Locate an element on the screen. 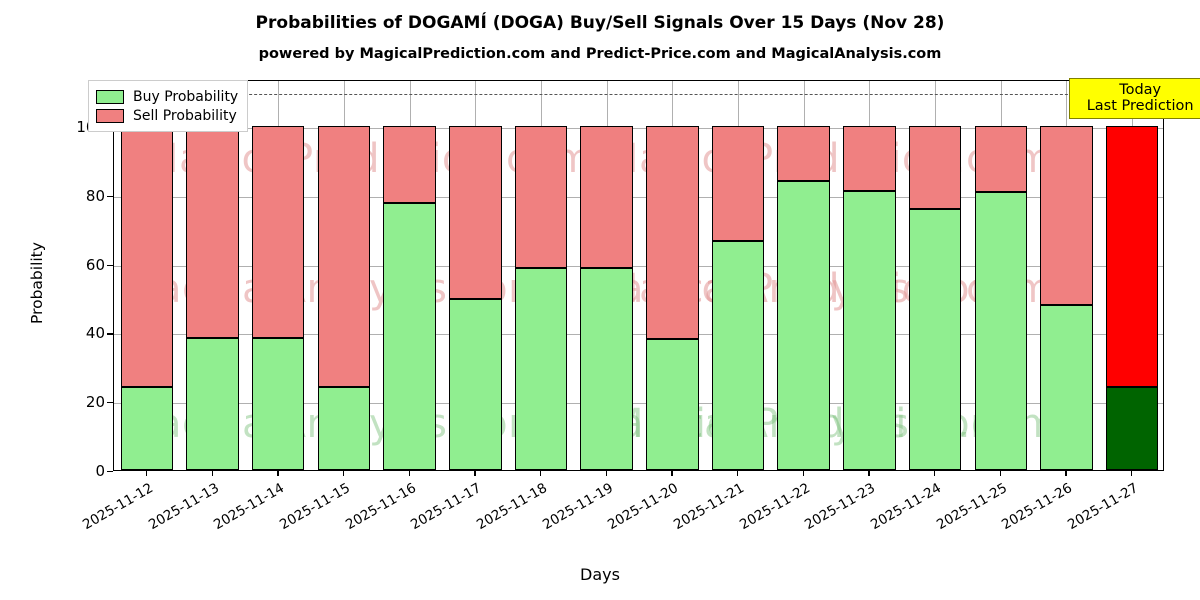  reference-line is located at coordinates (638, 94).